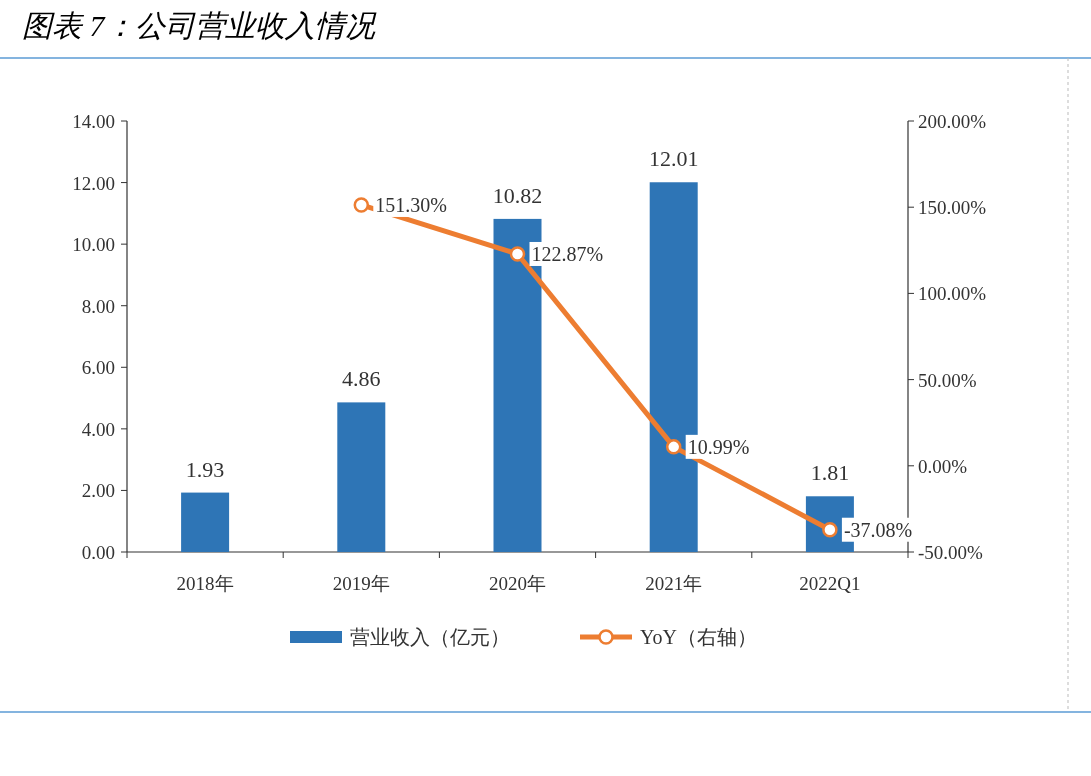  What do you see at coordinates (98, 429) in the screenshot?
I see `y-tick-label: 4.00` at bounding box center [98, 429].